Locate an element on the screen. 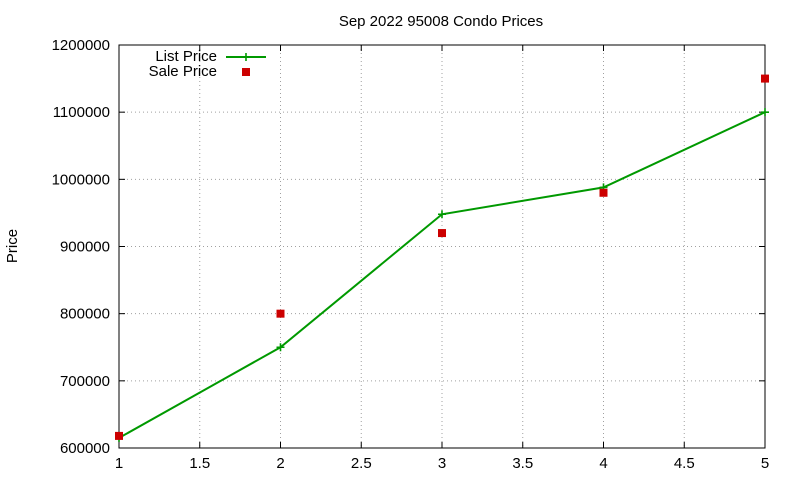  legend-marker-sale-price is located at coordinates (246, 72).